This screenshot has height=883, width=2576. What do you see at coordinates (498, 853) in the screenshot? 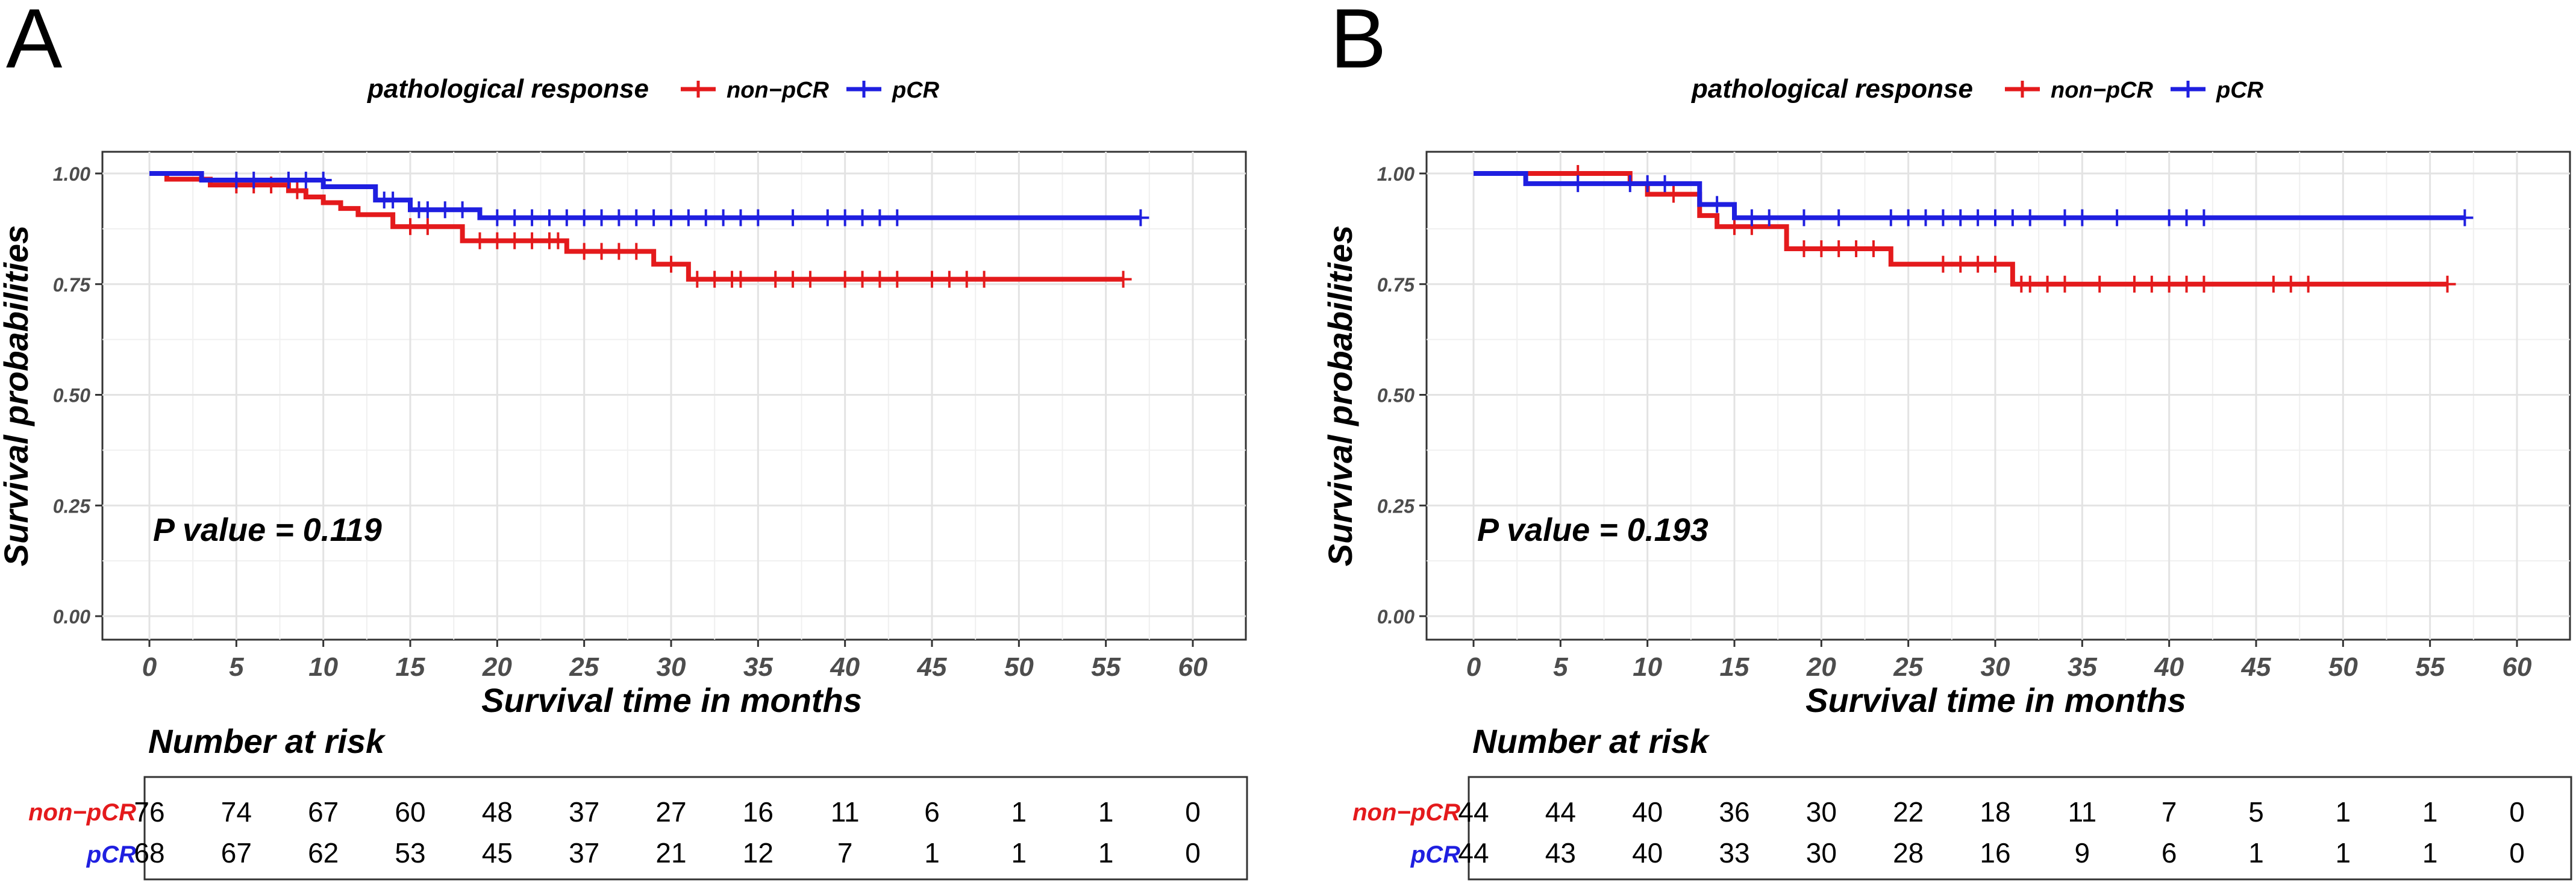
I see `risk-cell: 45` at bounding box center [498, 853].